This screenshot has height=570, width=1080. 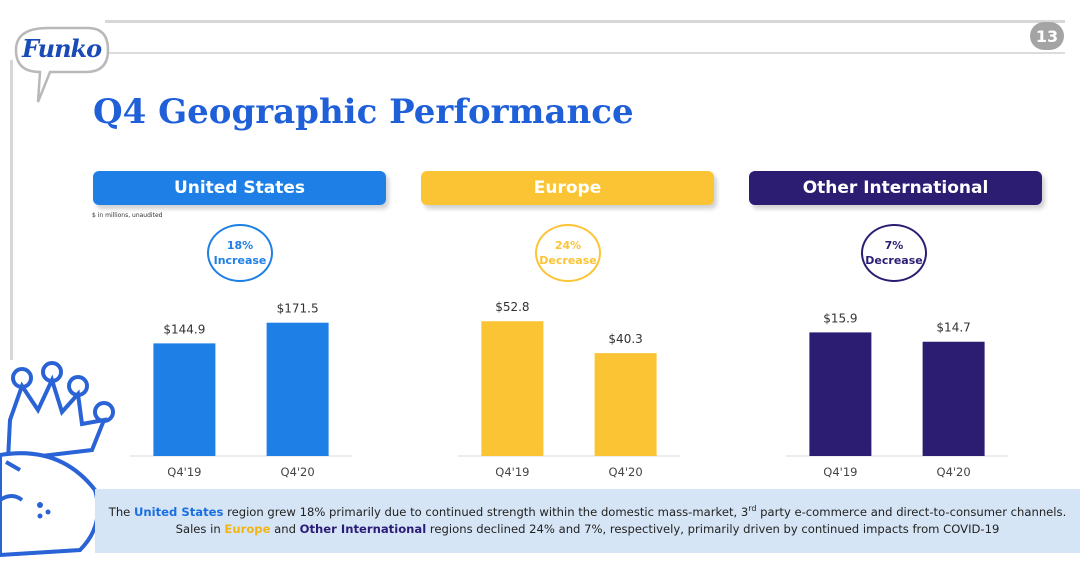 I want to click on page-number-badge: 13, so click(x=1047, y=36).